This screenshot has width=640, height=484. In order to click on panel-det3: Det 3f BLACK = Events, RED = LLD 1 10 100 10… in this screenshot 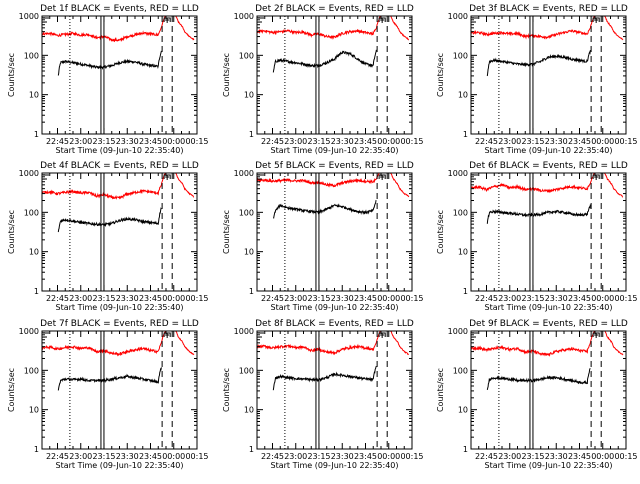, I will do `click(537, 79)`.